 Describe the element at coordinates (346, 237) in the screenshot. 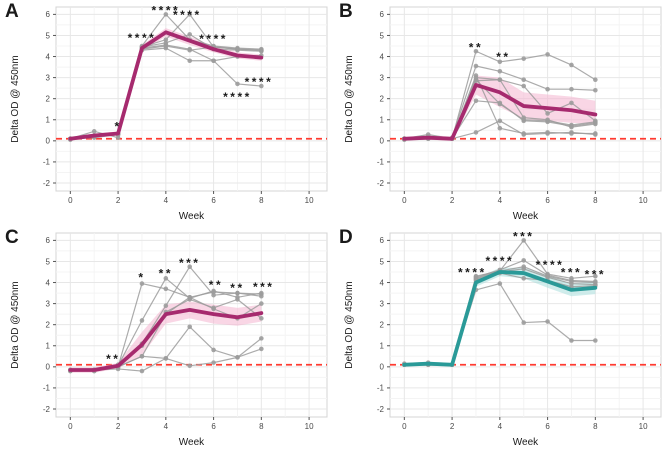

I see `panel-d-label: D` at that location.